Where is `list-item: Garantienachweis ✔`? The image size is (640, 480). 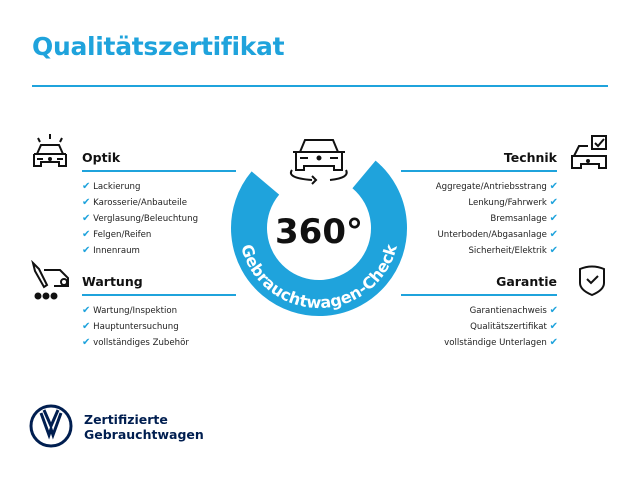 list-item: Garantienachweis ✔ is located at coordinates (501, 311).